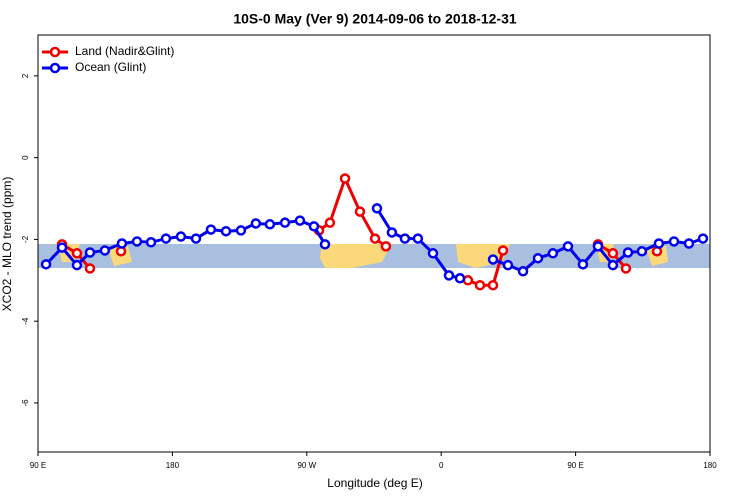  Describe the element at coordinates (25, 239) in the screenshot. I see `y-tick-label: -2` at that location.